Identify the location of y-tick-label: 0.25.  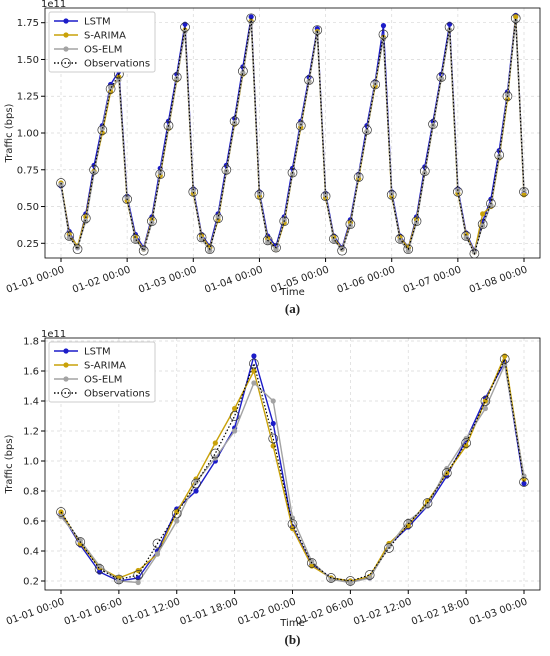
(28, 244).